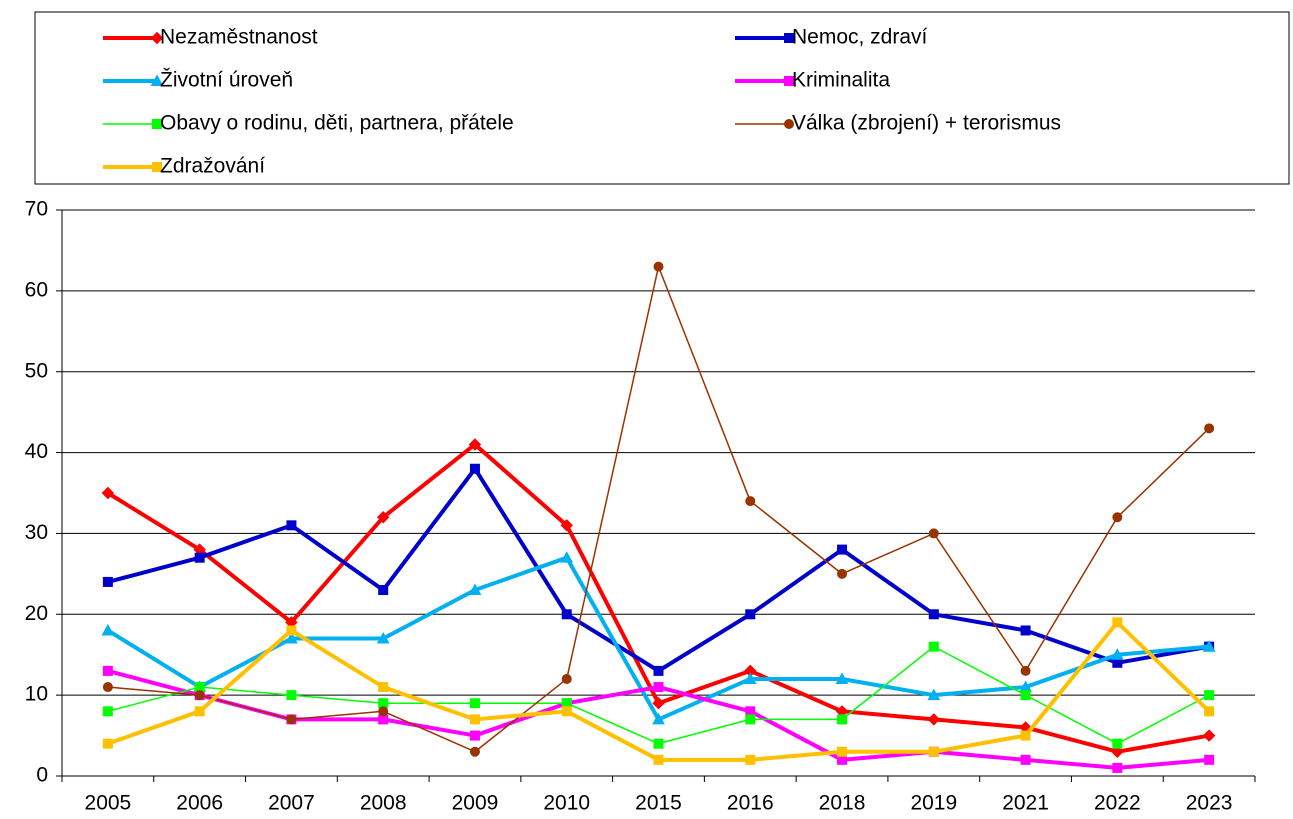 The width and height of the screenshot is (1293, 819). I want to click on y-tick-label: 40, so click(36, 451).